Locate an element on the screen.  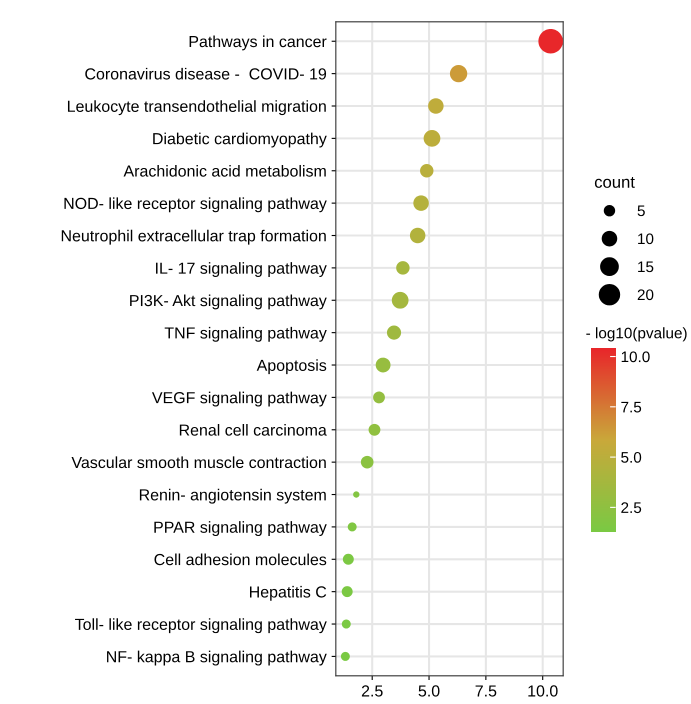
y-tick-label: Hepatitis C is located at coordinates (288, 593).